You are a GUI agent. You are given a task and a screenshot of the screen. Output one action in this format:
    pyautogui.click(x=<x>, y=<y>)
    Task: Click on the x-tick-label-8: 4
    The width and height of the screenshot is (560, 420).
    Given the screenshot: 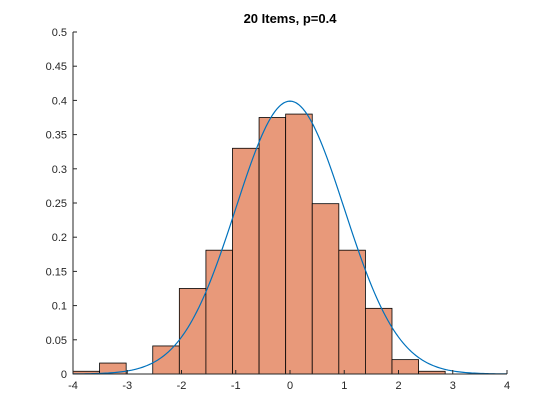 What is the action you would take?
    pyautogui.click(x=507, y=386)
    